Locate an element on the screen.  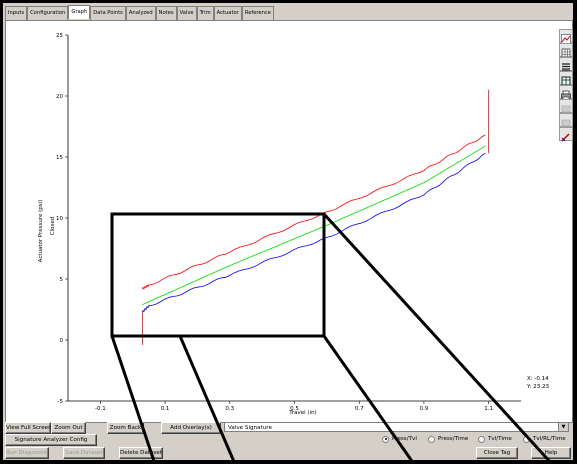
x-tick-label: 0.5 is located at coordinates (294, 409).